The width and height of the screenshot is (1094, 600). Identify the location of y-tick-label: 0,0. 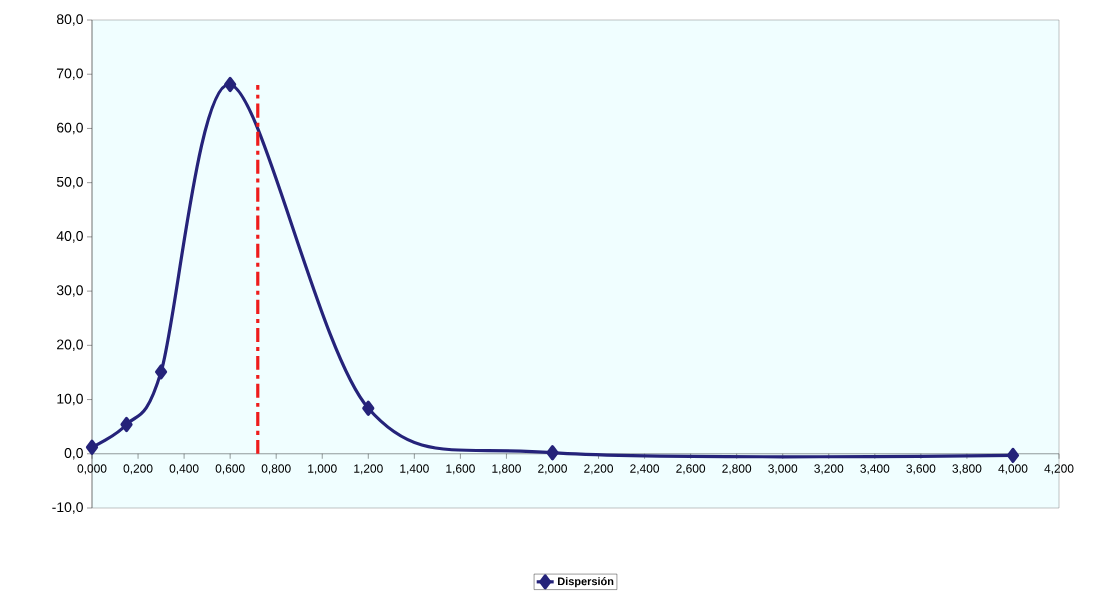
(73, 454).